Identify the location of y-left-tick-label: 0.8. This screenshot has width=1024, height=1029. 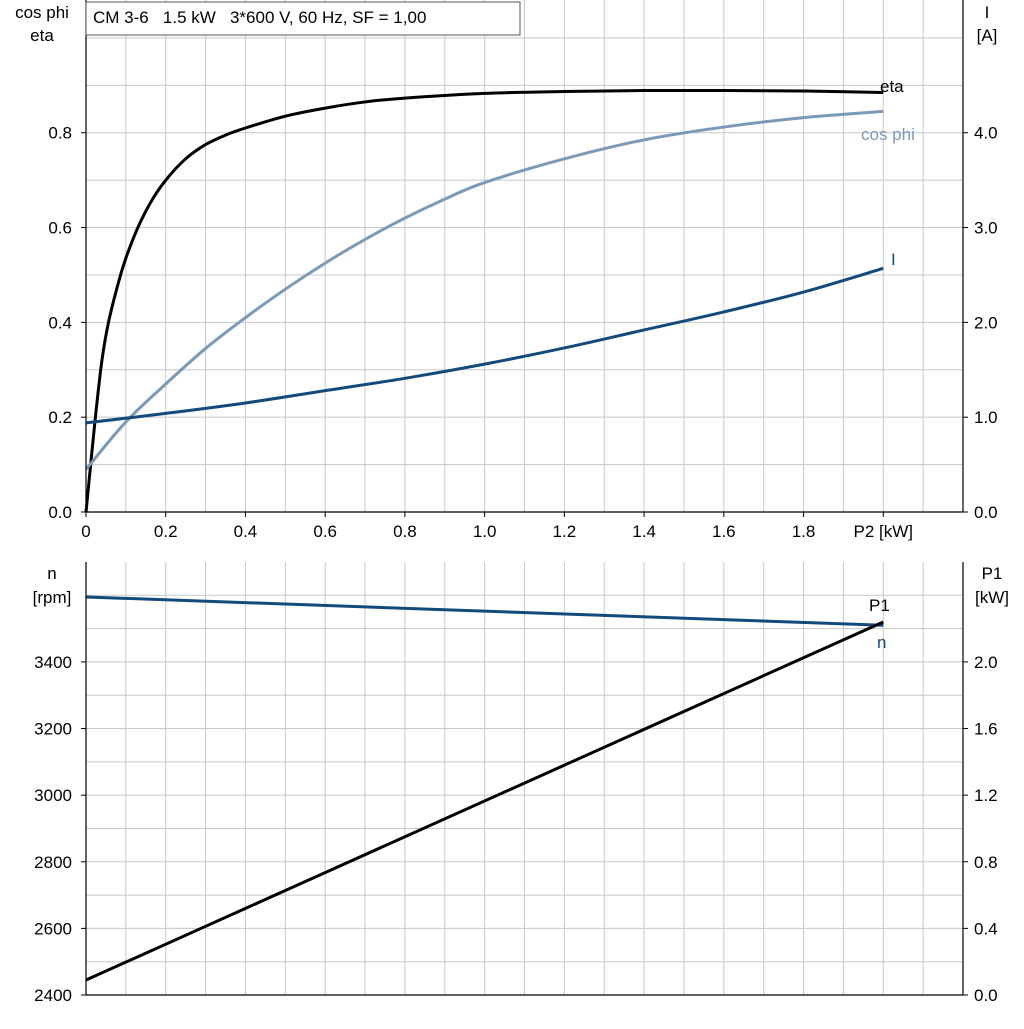
(60, 133).